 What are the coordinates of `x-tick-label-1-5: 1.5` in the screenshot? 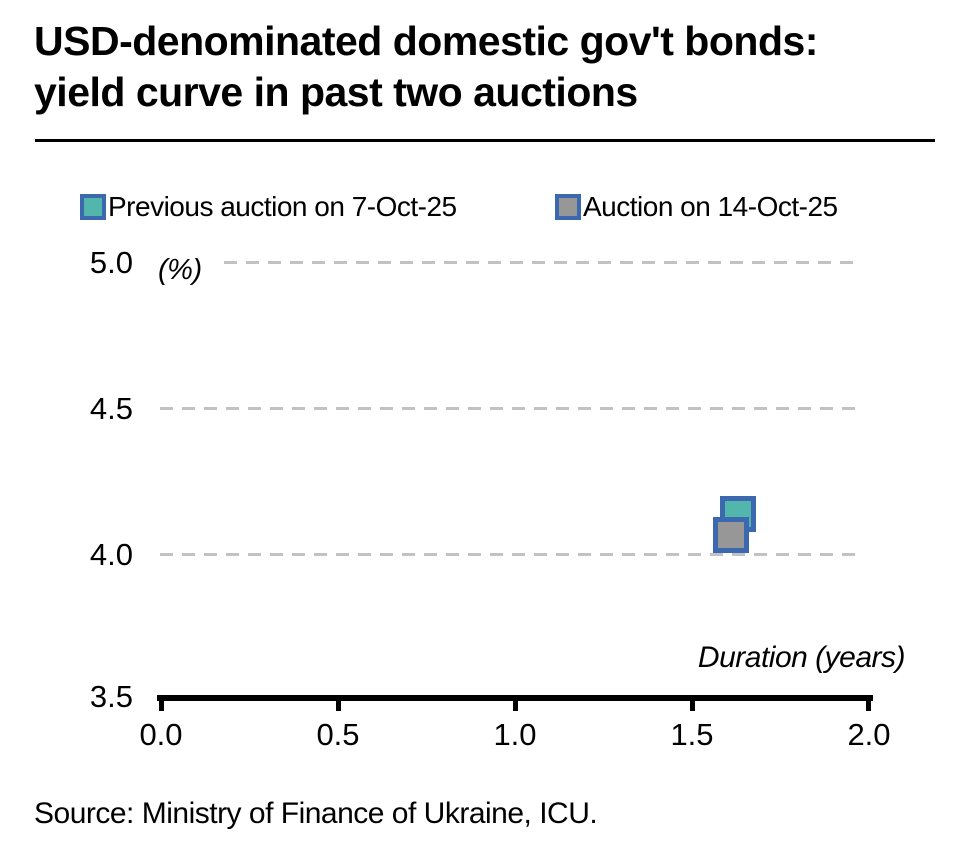 It's located at (692, 734).